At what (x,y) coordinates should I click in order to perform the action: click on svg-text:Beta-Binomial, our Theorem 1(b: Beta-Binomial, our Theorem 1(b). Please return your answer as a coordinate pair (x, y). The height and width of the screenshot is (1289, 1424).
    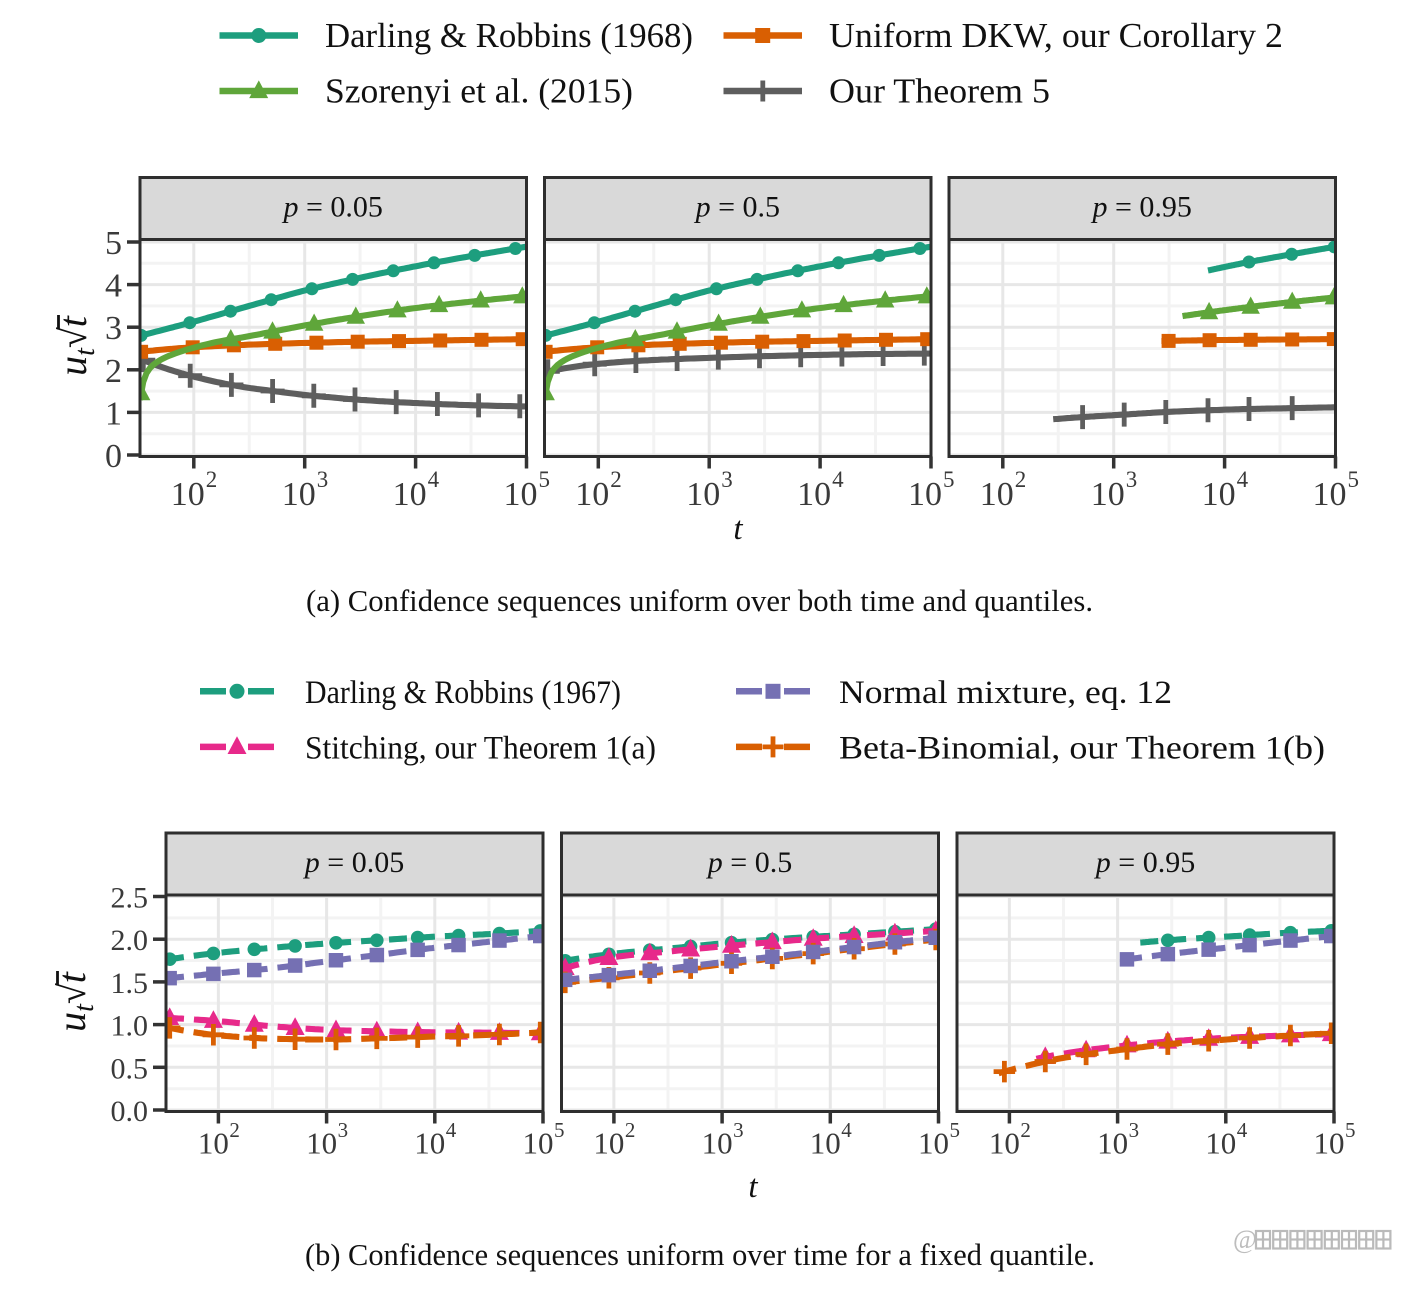
    Looking at the image, I should click on (1082, 749).